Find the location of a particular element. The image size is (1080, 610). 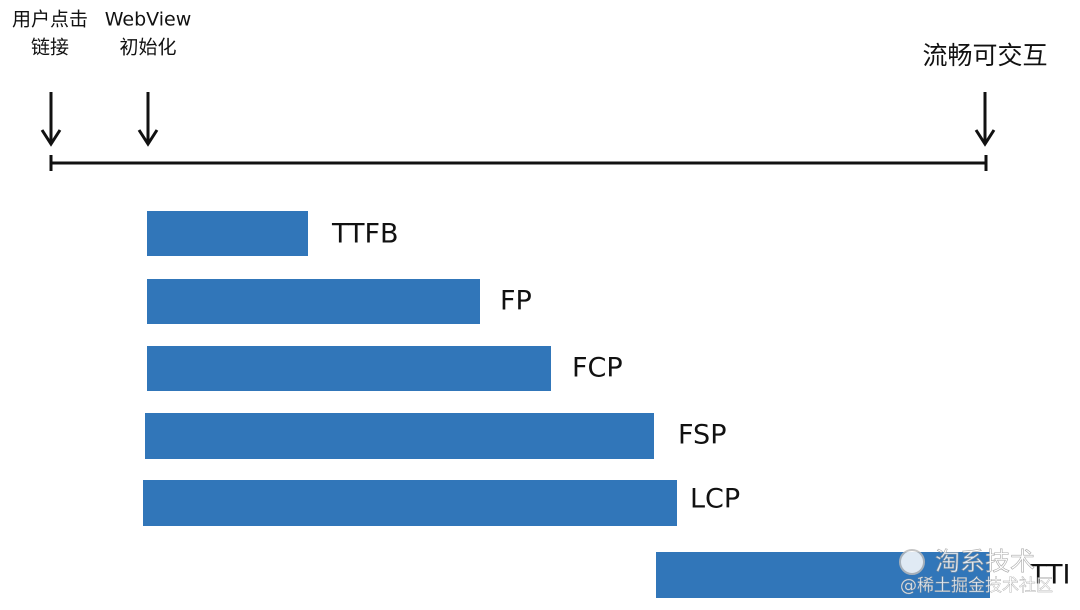

metric-label: FP is located at coordinates (516, 301).